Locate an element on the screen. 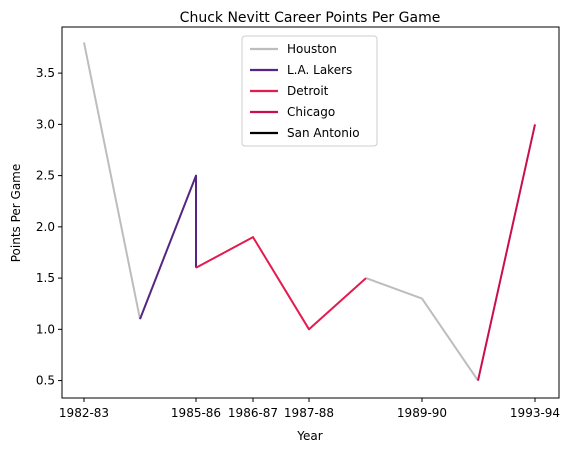  y-tick-label: 1.5 is located at coordinates (45, 278).